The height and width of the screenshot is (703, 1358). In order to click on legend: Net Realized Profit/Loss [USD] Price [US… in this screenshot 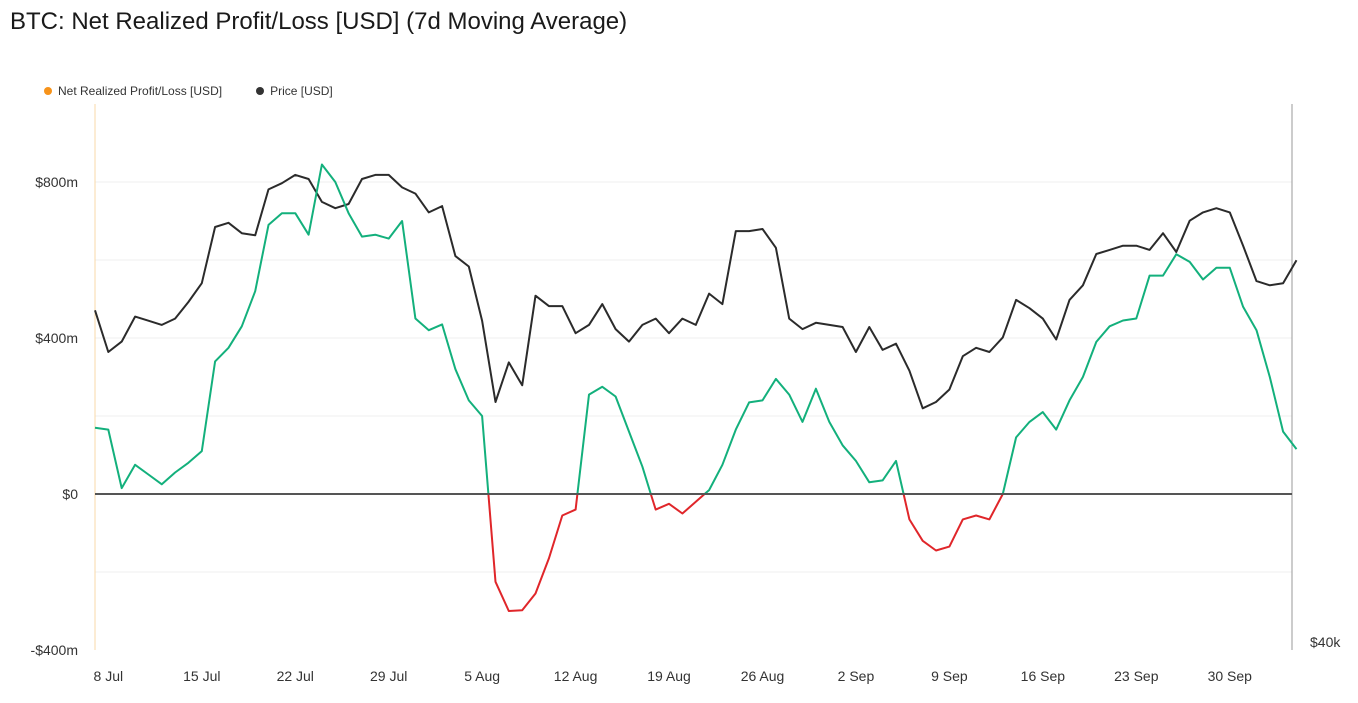, I will do `click(188, 91)`.